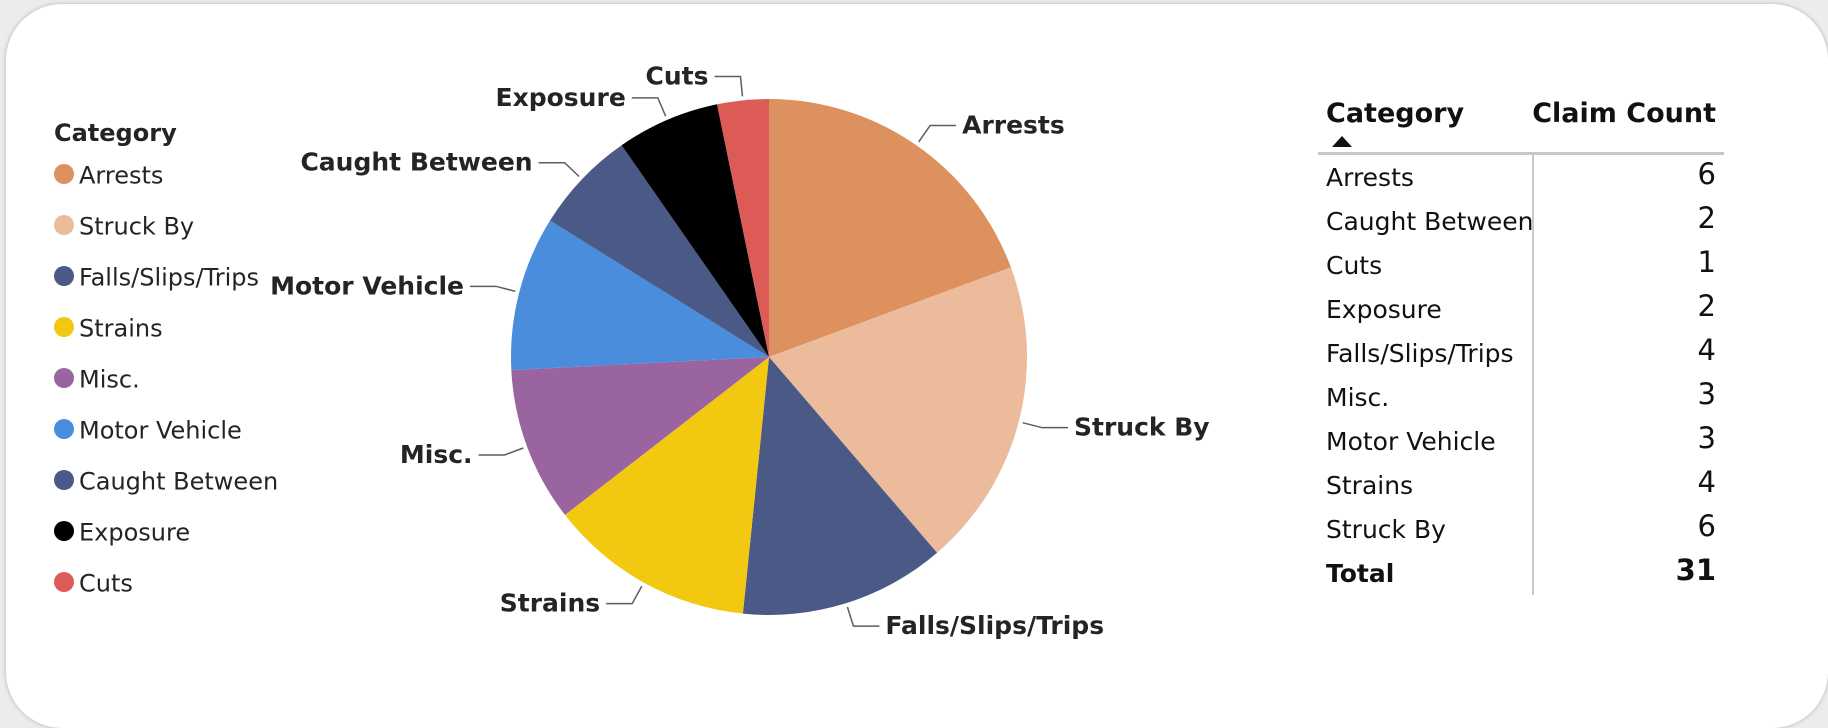 The height and width of the screenshot is (728, 1828). What do you see at coordinates (166, 328) in the screenshot?
I see `legend-item: Strains` at bounding box center [166, 328].